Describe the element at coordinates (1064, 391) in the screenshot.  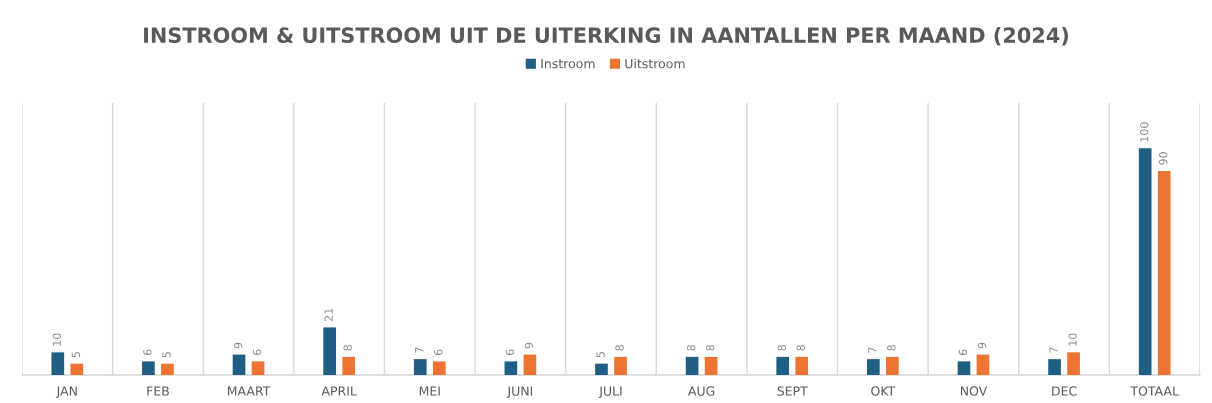
I see `x-tick-label: DEC` at that location.